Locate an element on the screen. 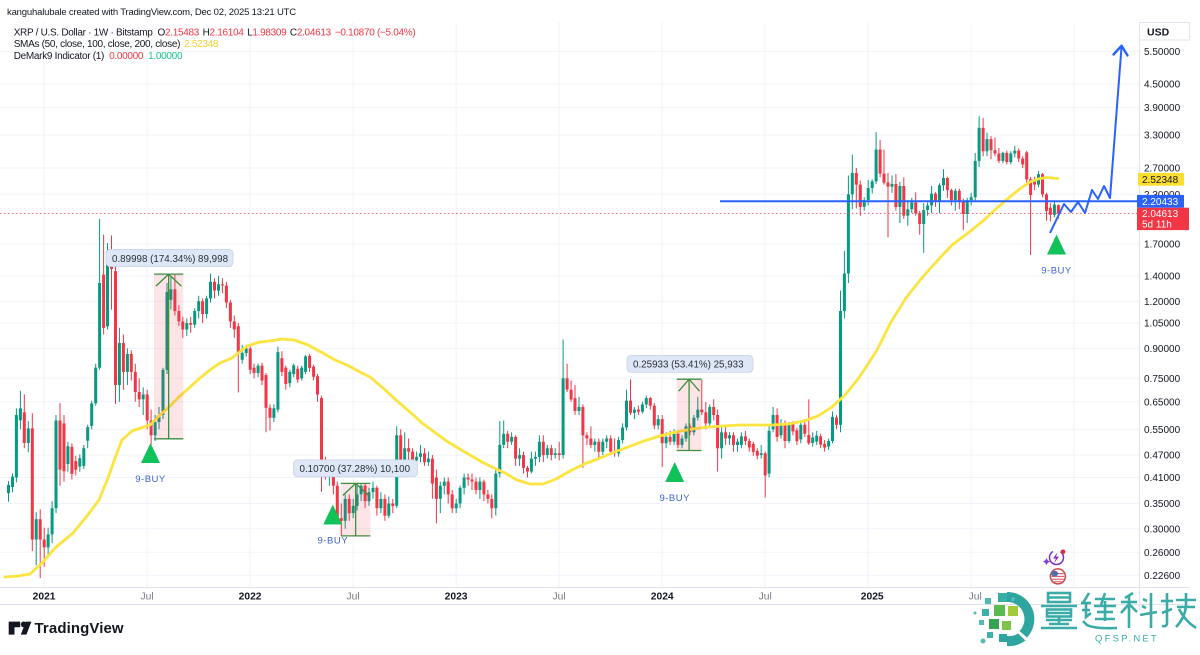 Image resolution: width=1200 pixels, height=655 pixels. svg-text: 0.75000 is located at coordinates (1162, 379).